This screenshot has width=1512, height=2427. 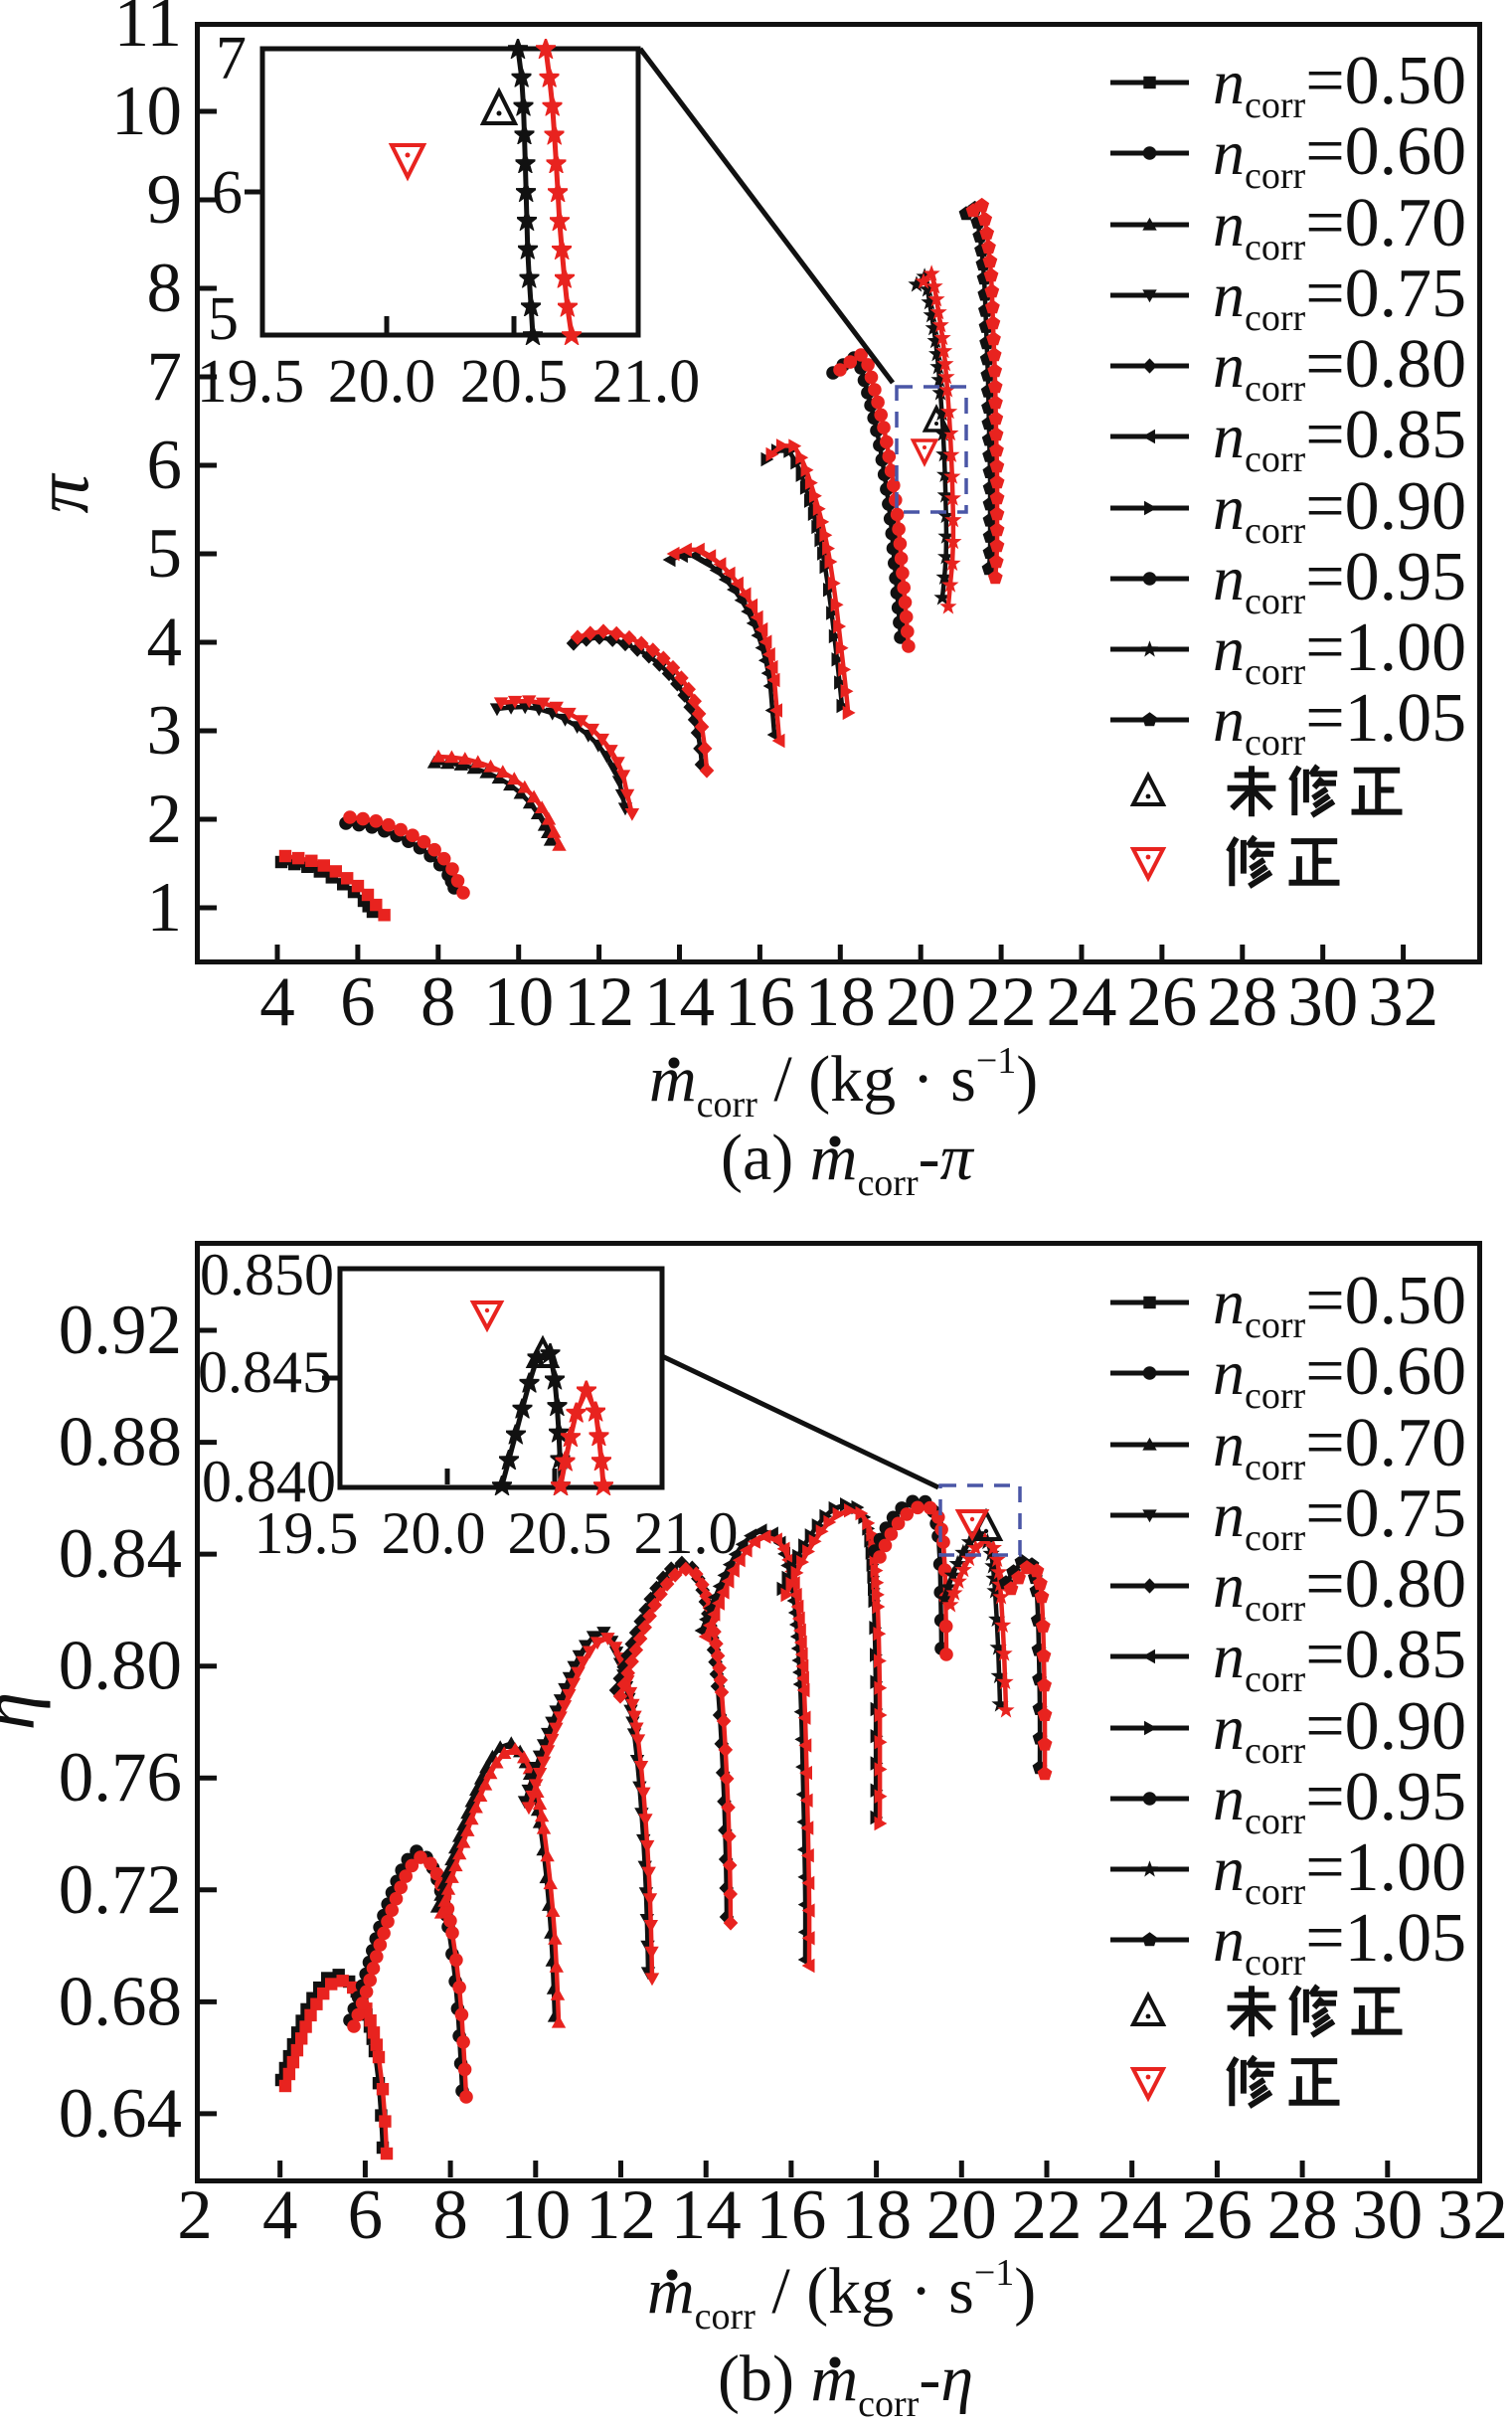 What do you see at coordinates (265, 1372) in the screenshot?
I see `svg-text: 0.845` at bounding box center [265, 1372].